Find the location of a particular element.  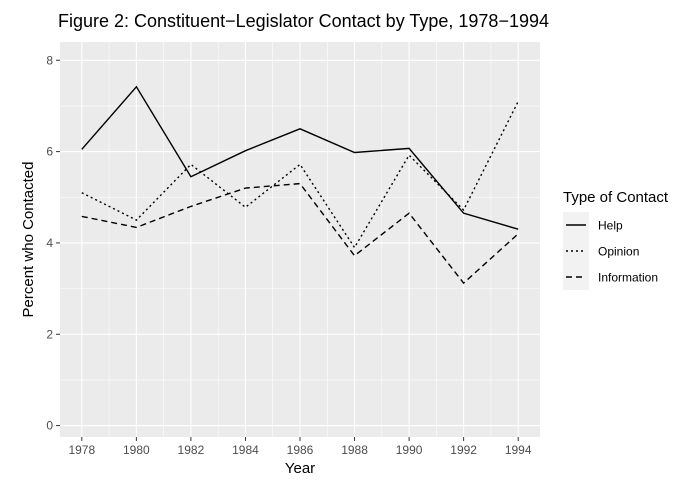

x-tick-label: 1980 is located at coordinates (136, 450).